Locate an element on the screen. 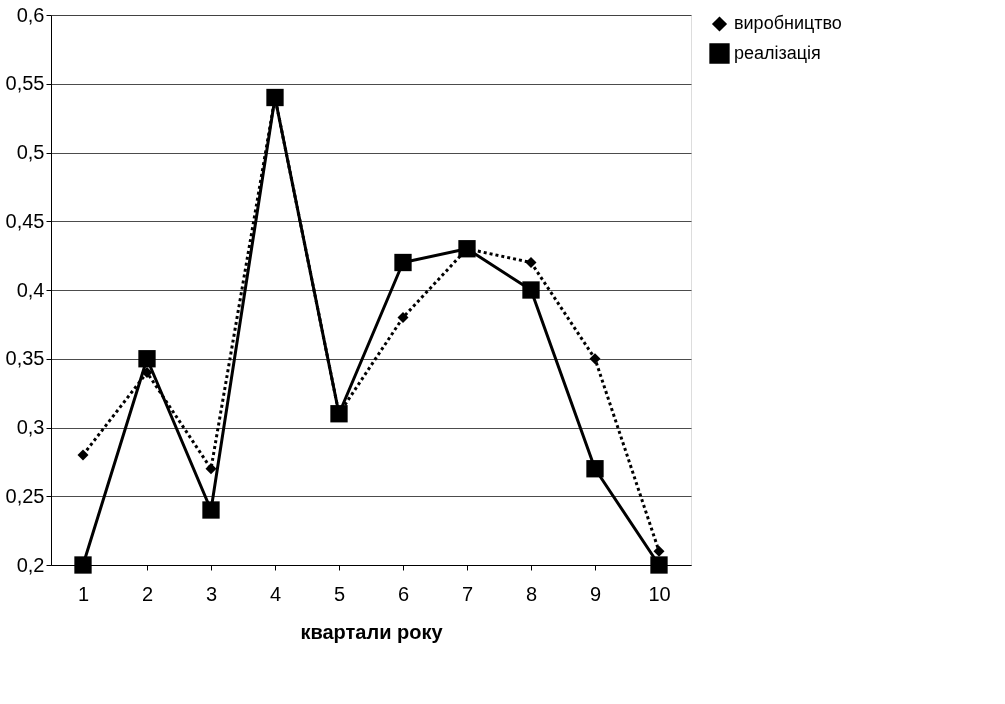 Image resolution: width=1005 pixels, height=704 pixels. x-tick-label: 6 is located at coordinates (403, 593).